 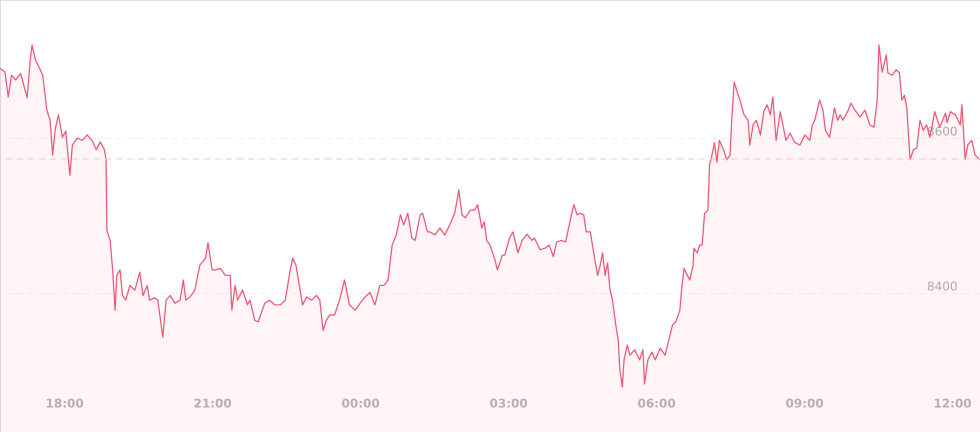 What do you see at coordinates (952, 403) in the screenshot?
I see `x-tick-label: 12:00` at bounding box center [952, 403].